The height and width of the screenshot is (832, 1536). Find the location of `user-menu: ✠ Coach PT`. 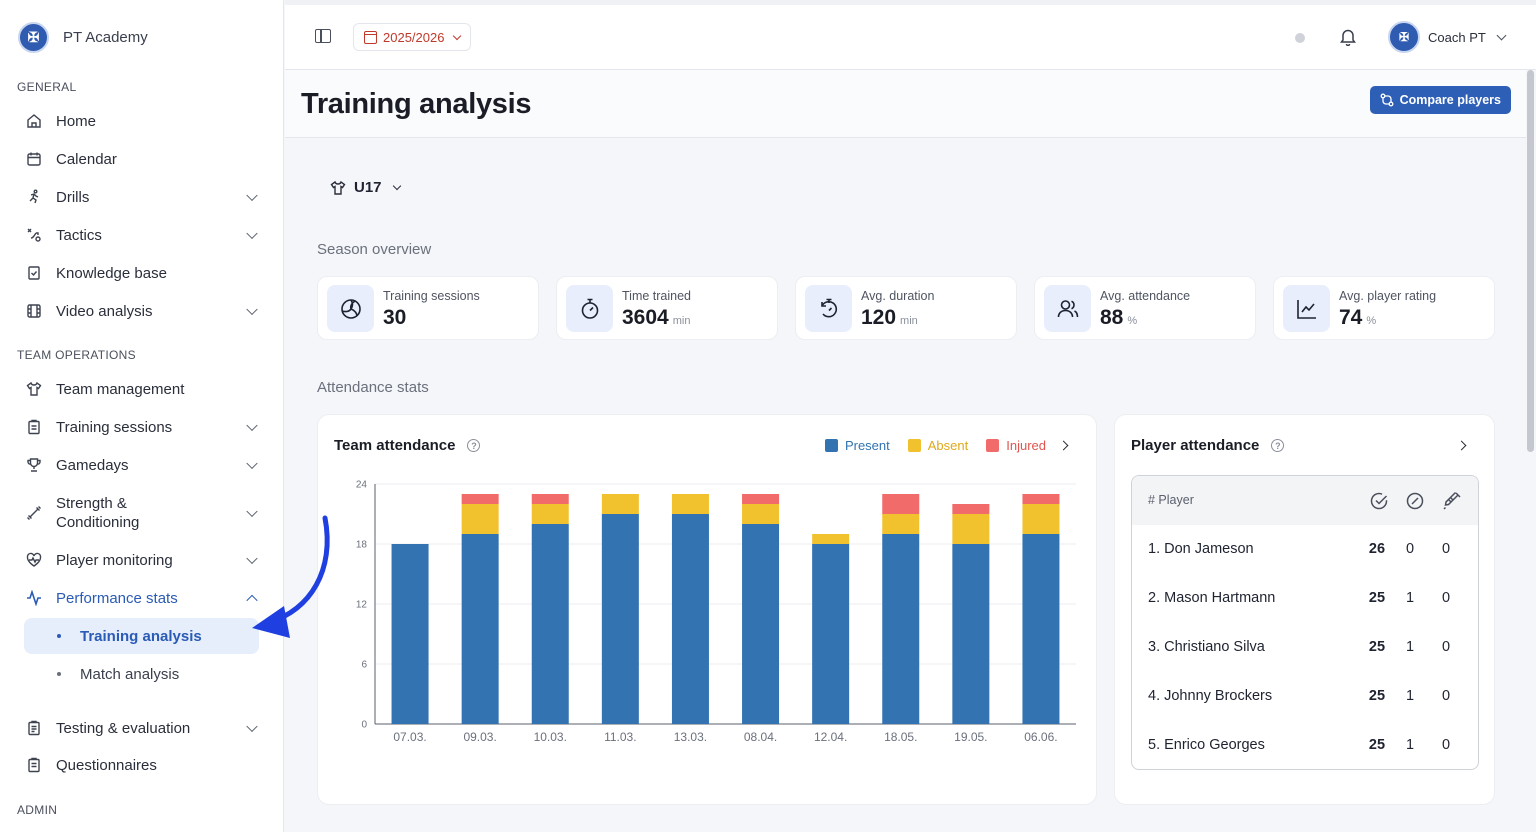

user-menu: ✠ Coach PT is located at coordinates (1447, 37).